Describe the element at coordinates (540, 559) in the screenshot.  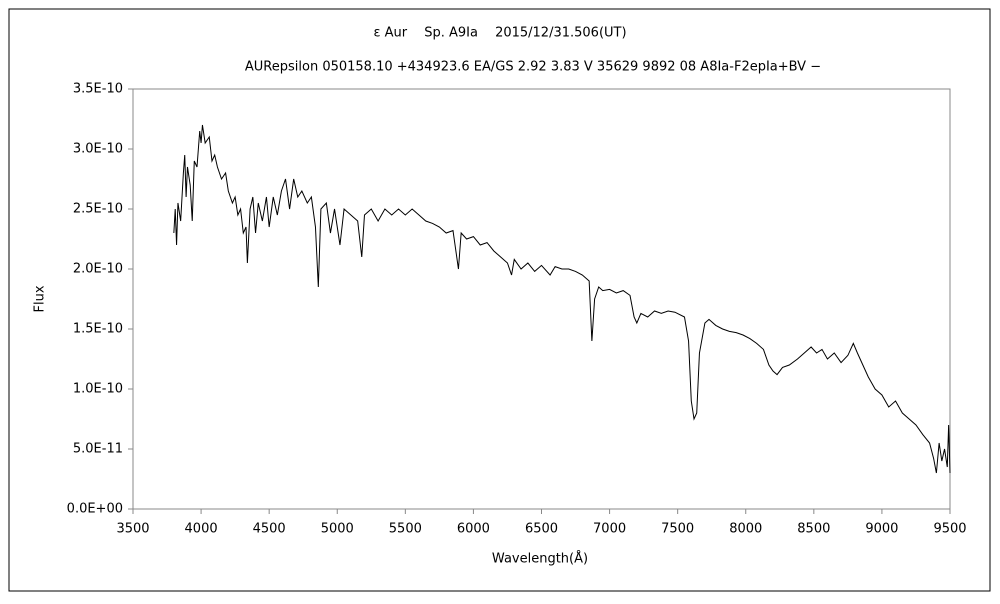
I see `x-axis-label: Wavelength(Å)` at that location.